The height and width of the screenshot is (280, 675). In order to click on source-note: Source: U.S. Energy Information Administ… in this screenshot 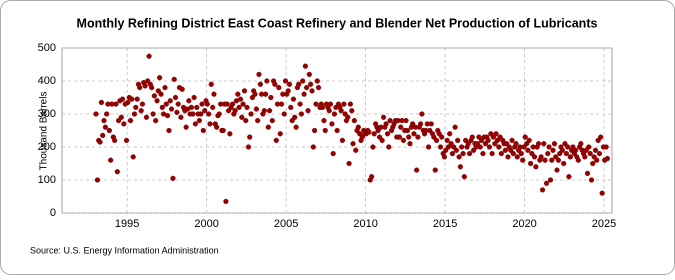, I will do `click(124, 250)`.